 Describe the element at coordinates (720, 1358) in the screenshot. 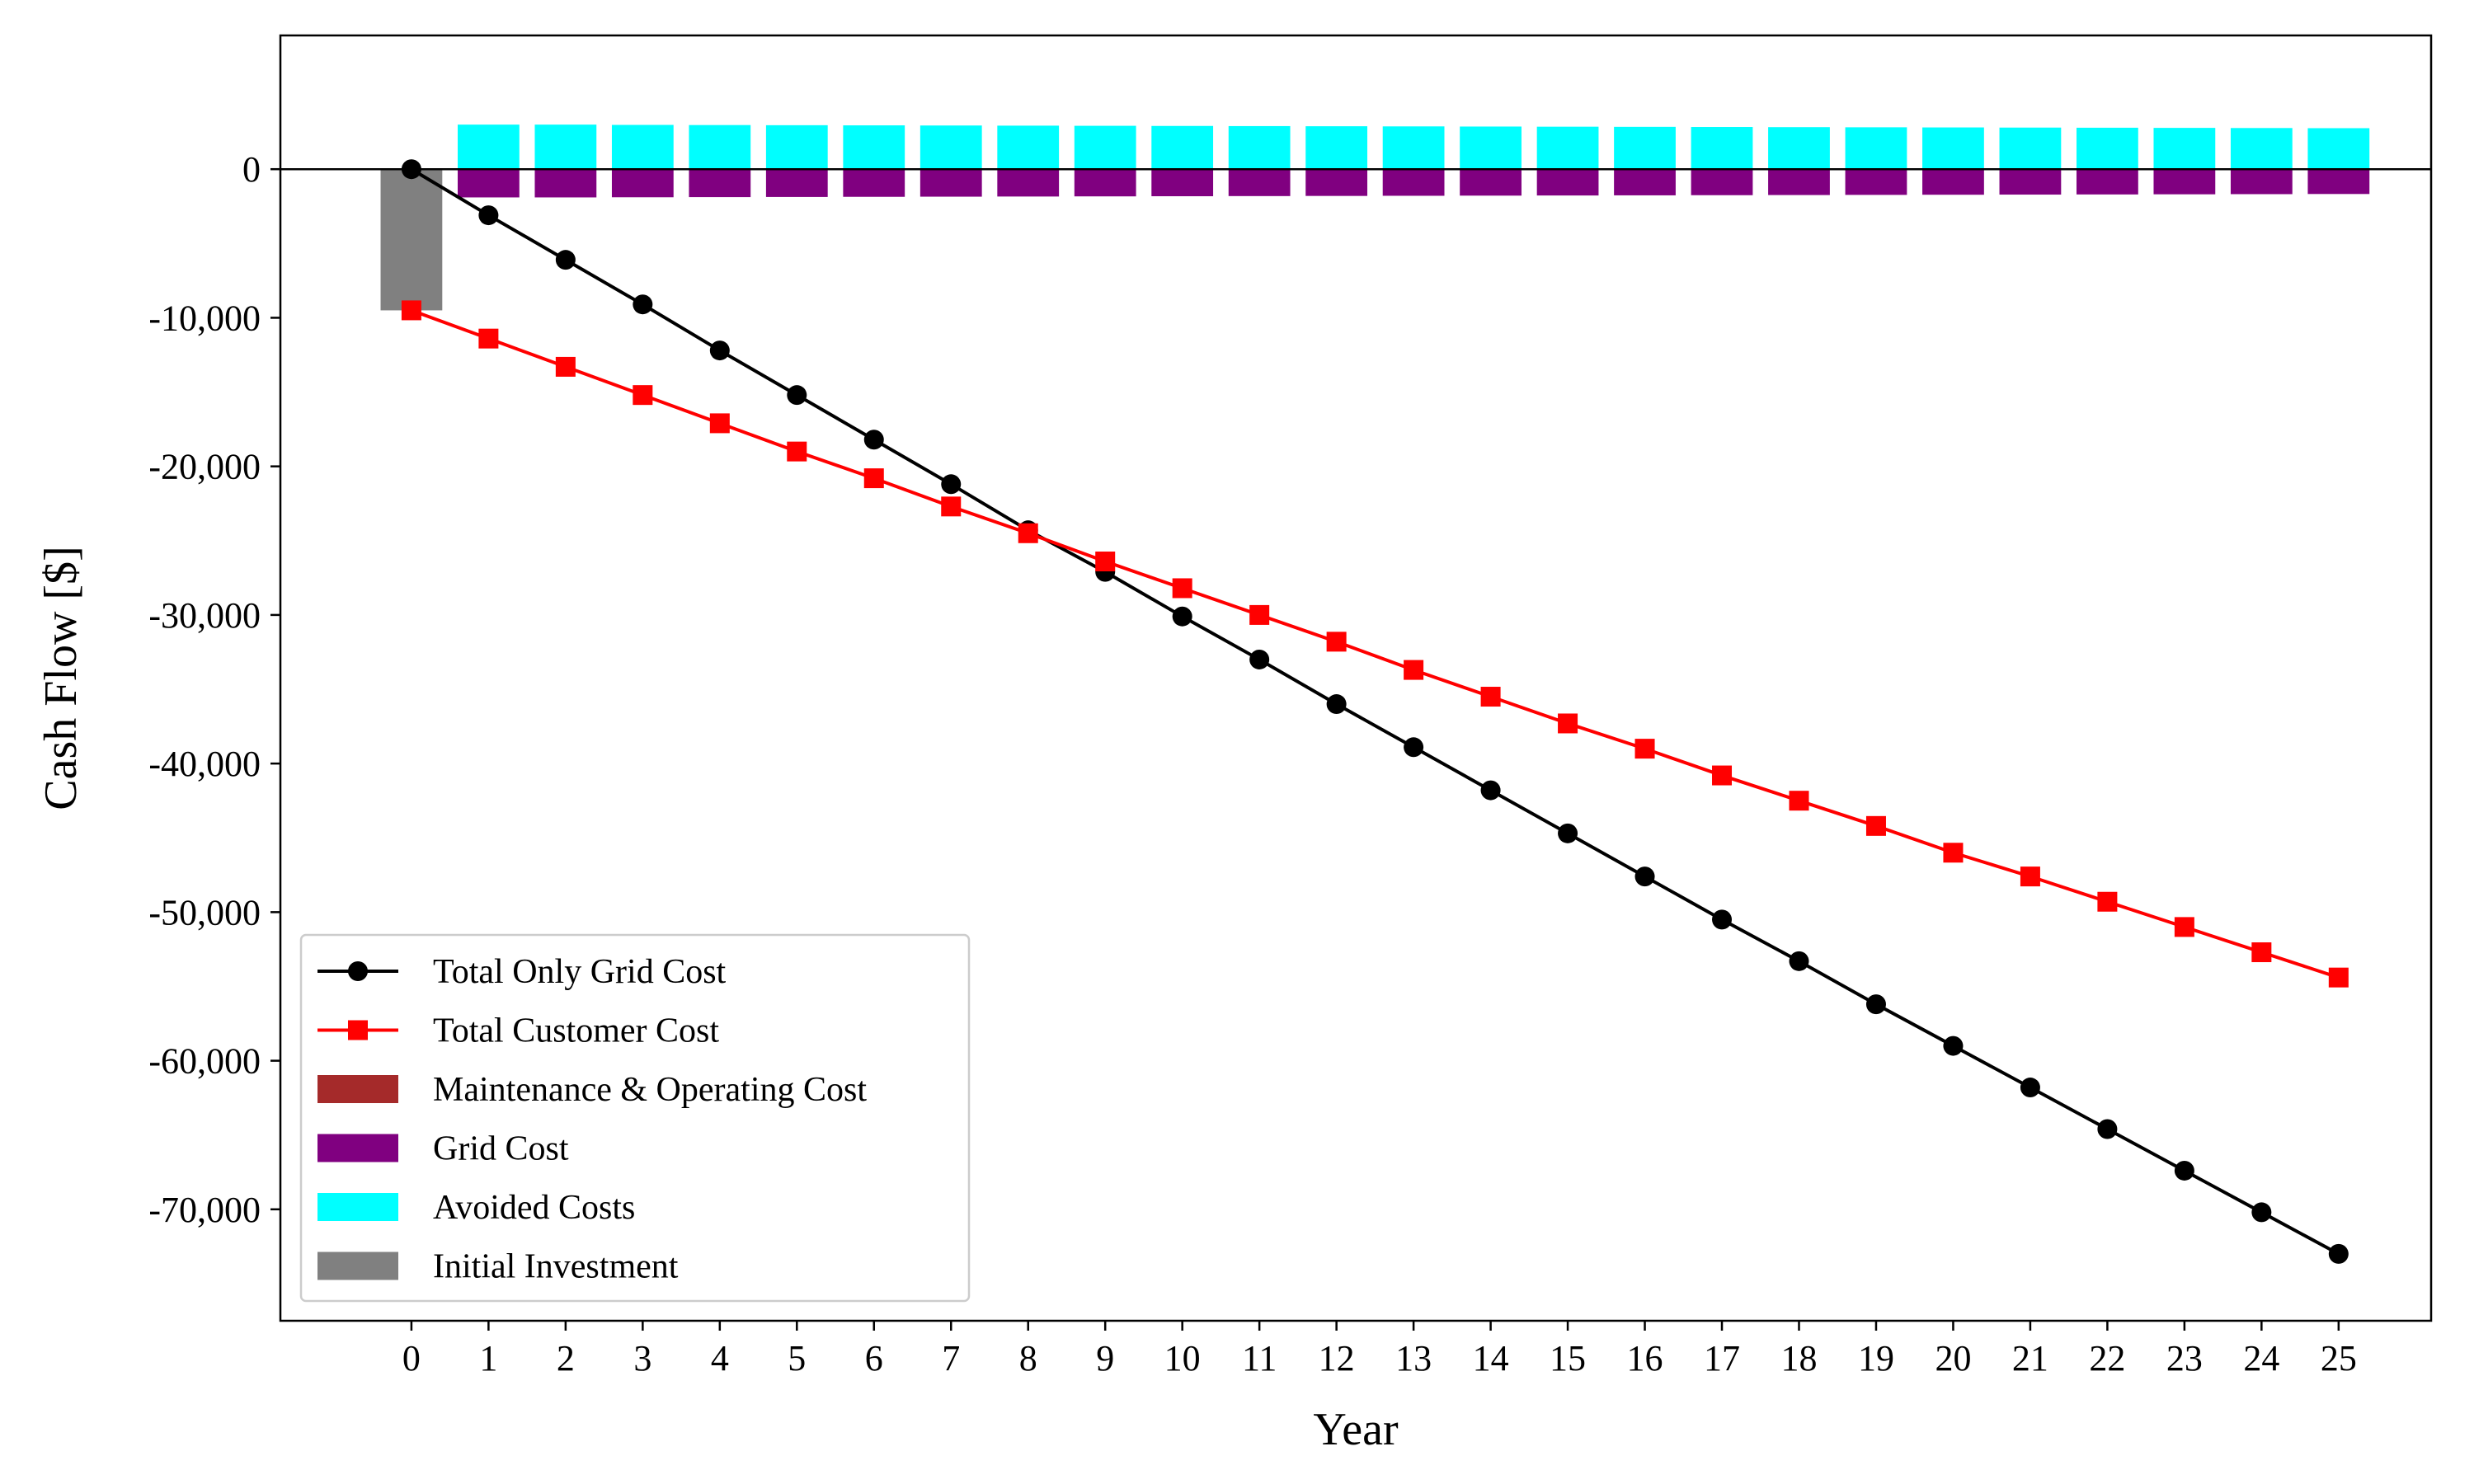

I see `x-tick-label: 4` at that location.